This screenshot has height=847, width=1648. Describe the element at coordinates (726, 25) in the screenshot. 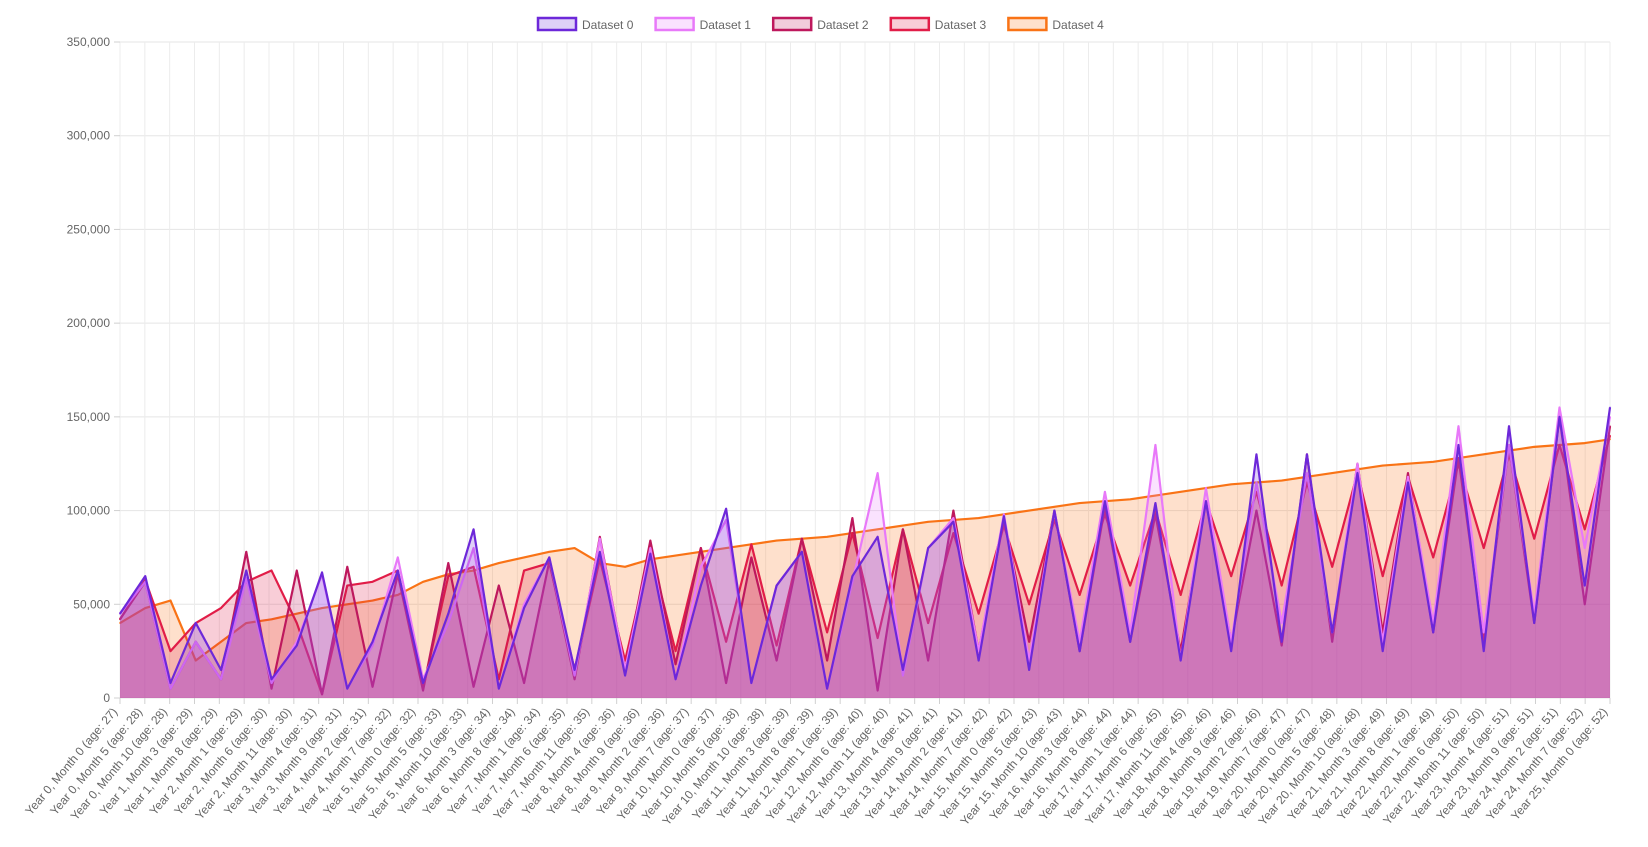

I see `legend-label: Dataset 1` at that location.